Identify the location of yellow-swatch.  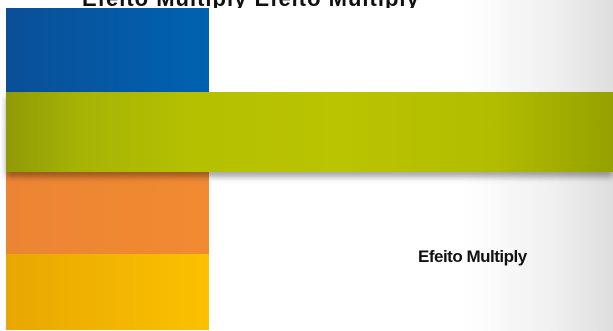
(107, 292).